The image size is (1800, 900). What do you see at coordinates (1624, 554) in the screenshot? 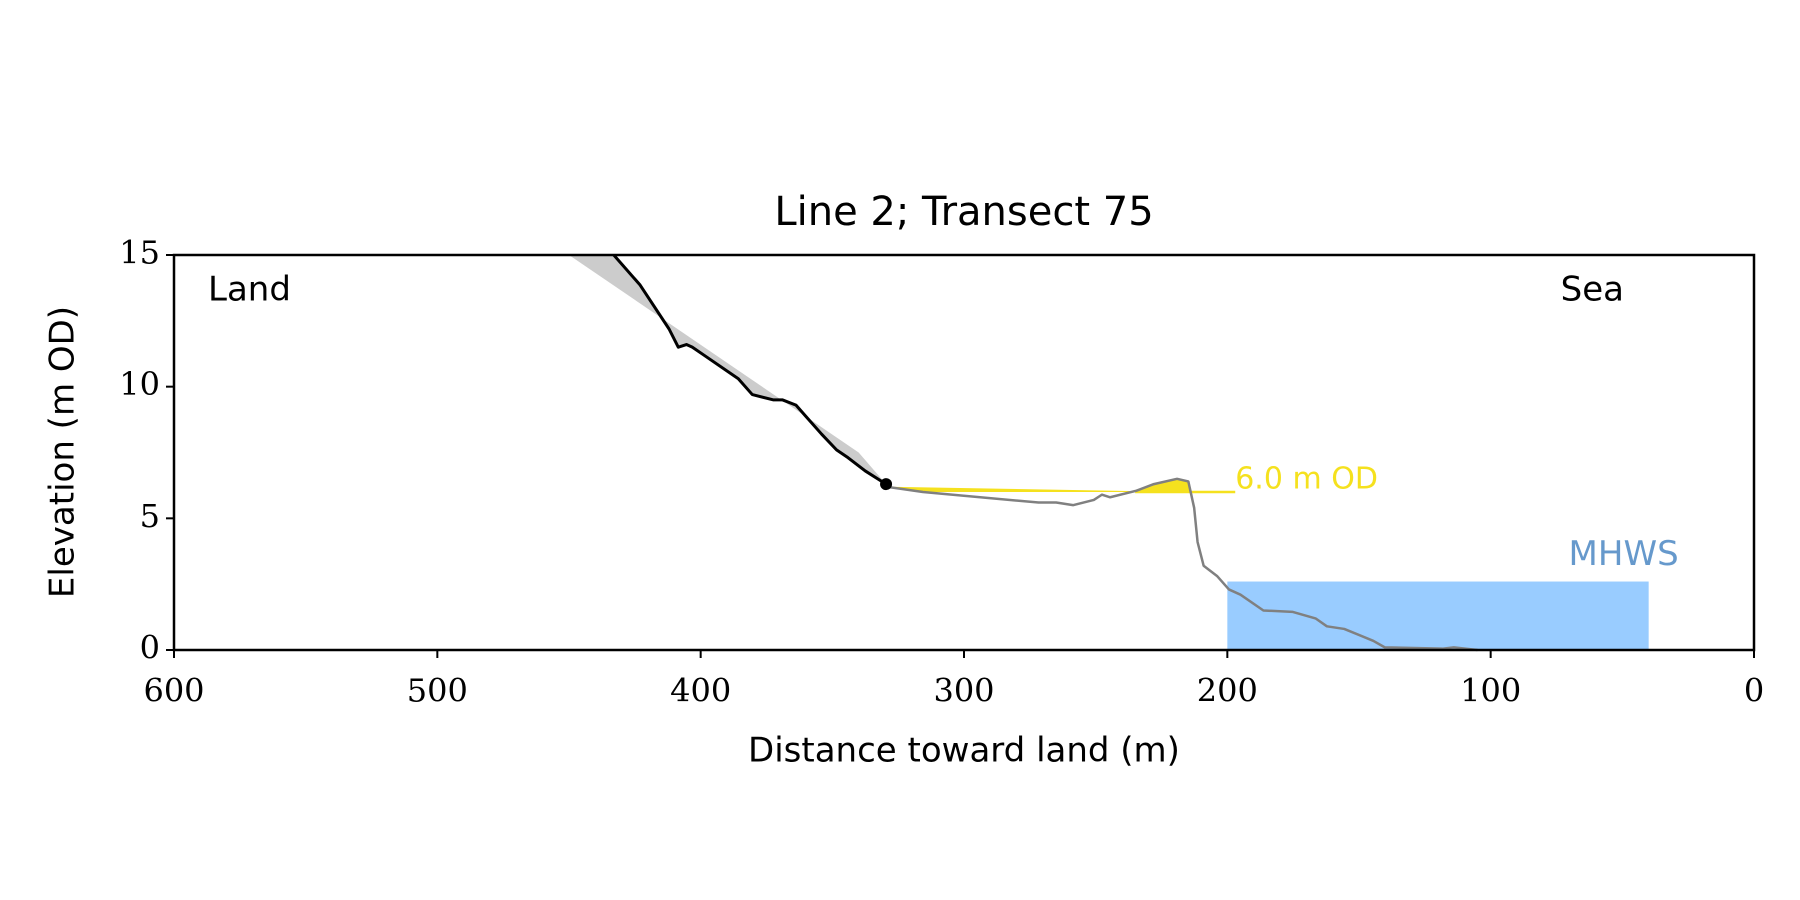
I see `mhws-label: MHWS` at bounding box center [1624, 554].